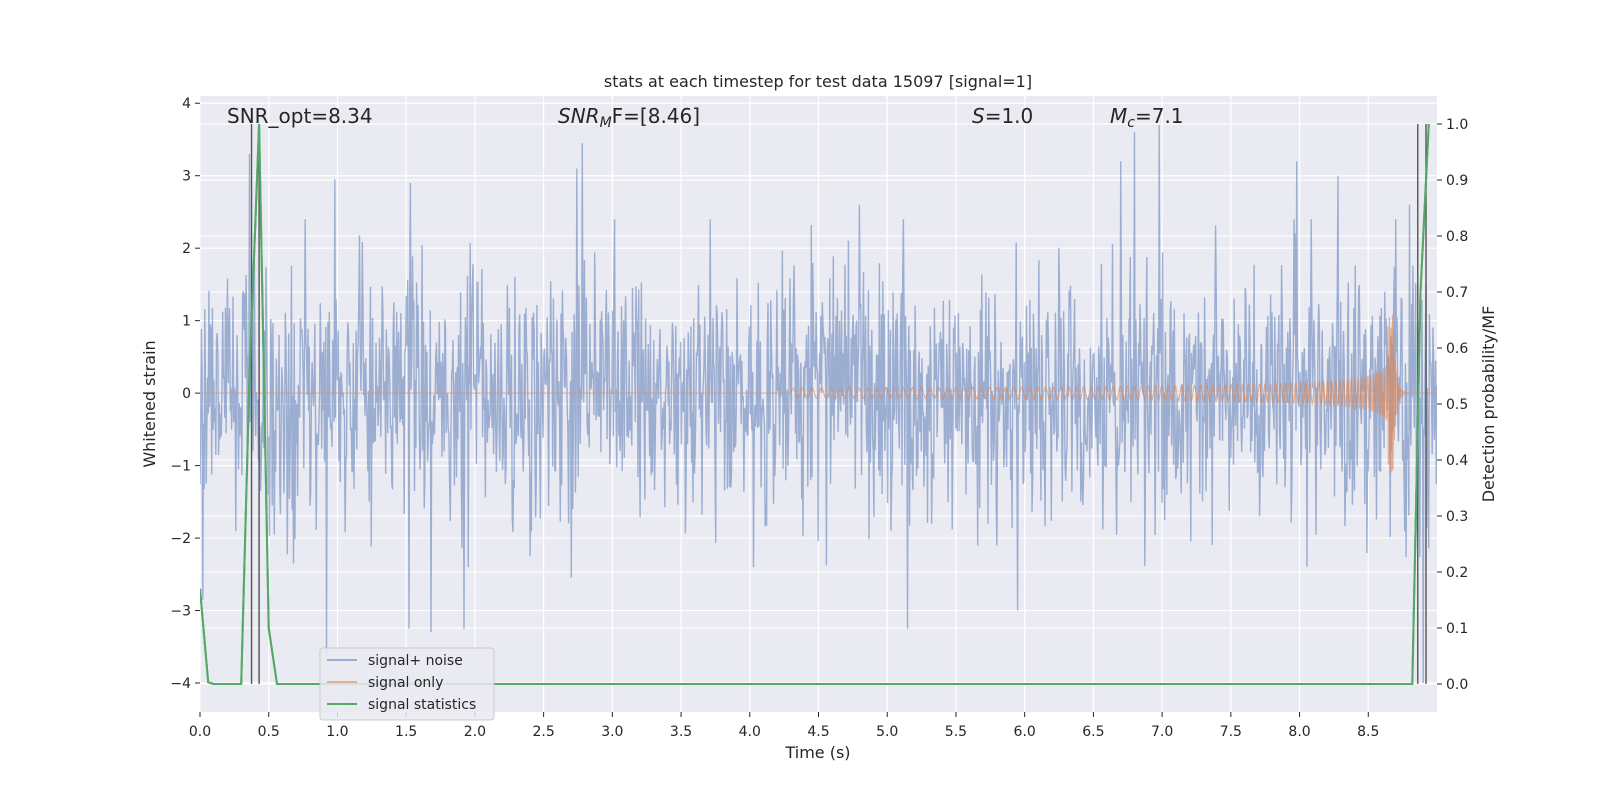  I want to click on y-tick-label-1: −3, so click(180, 612).